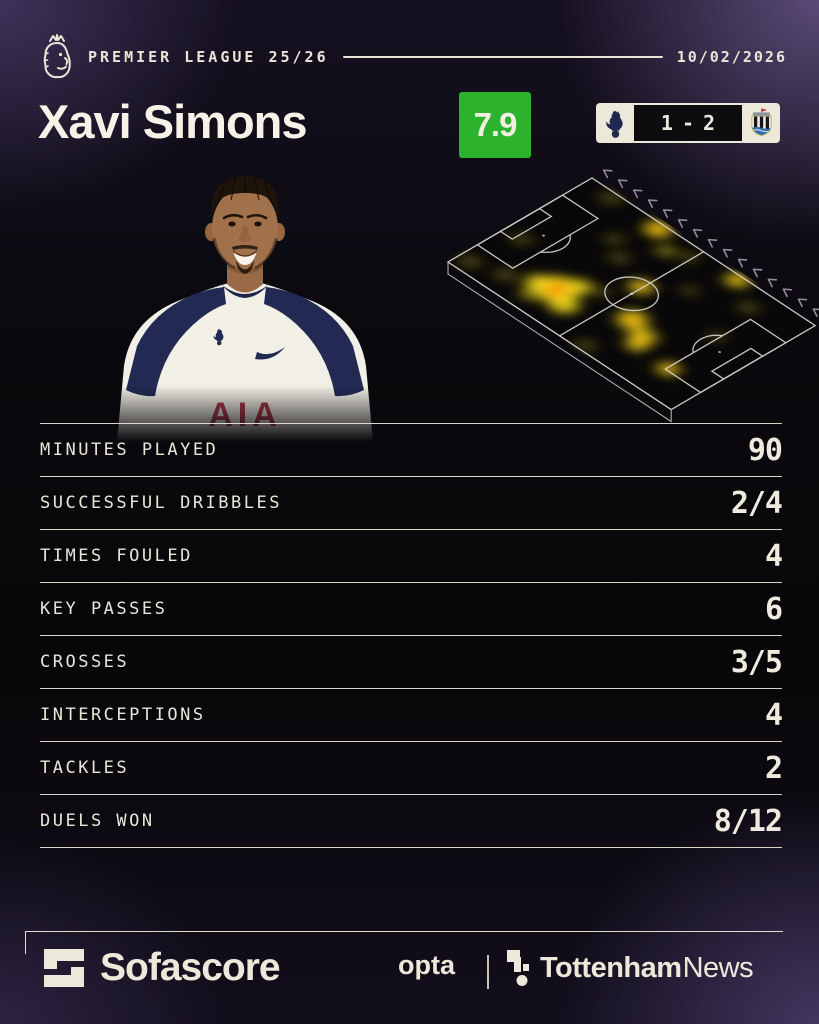 This screenshot has width=819, height=1024. What do you see at coordinates (518, 968) in the screenshot?
I see `tottenham-news-icon` at bounding box center [518, 968].